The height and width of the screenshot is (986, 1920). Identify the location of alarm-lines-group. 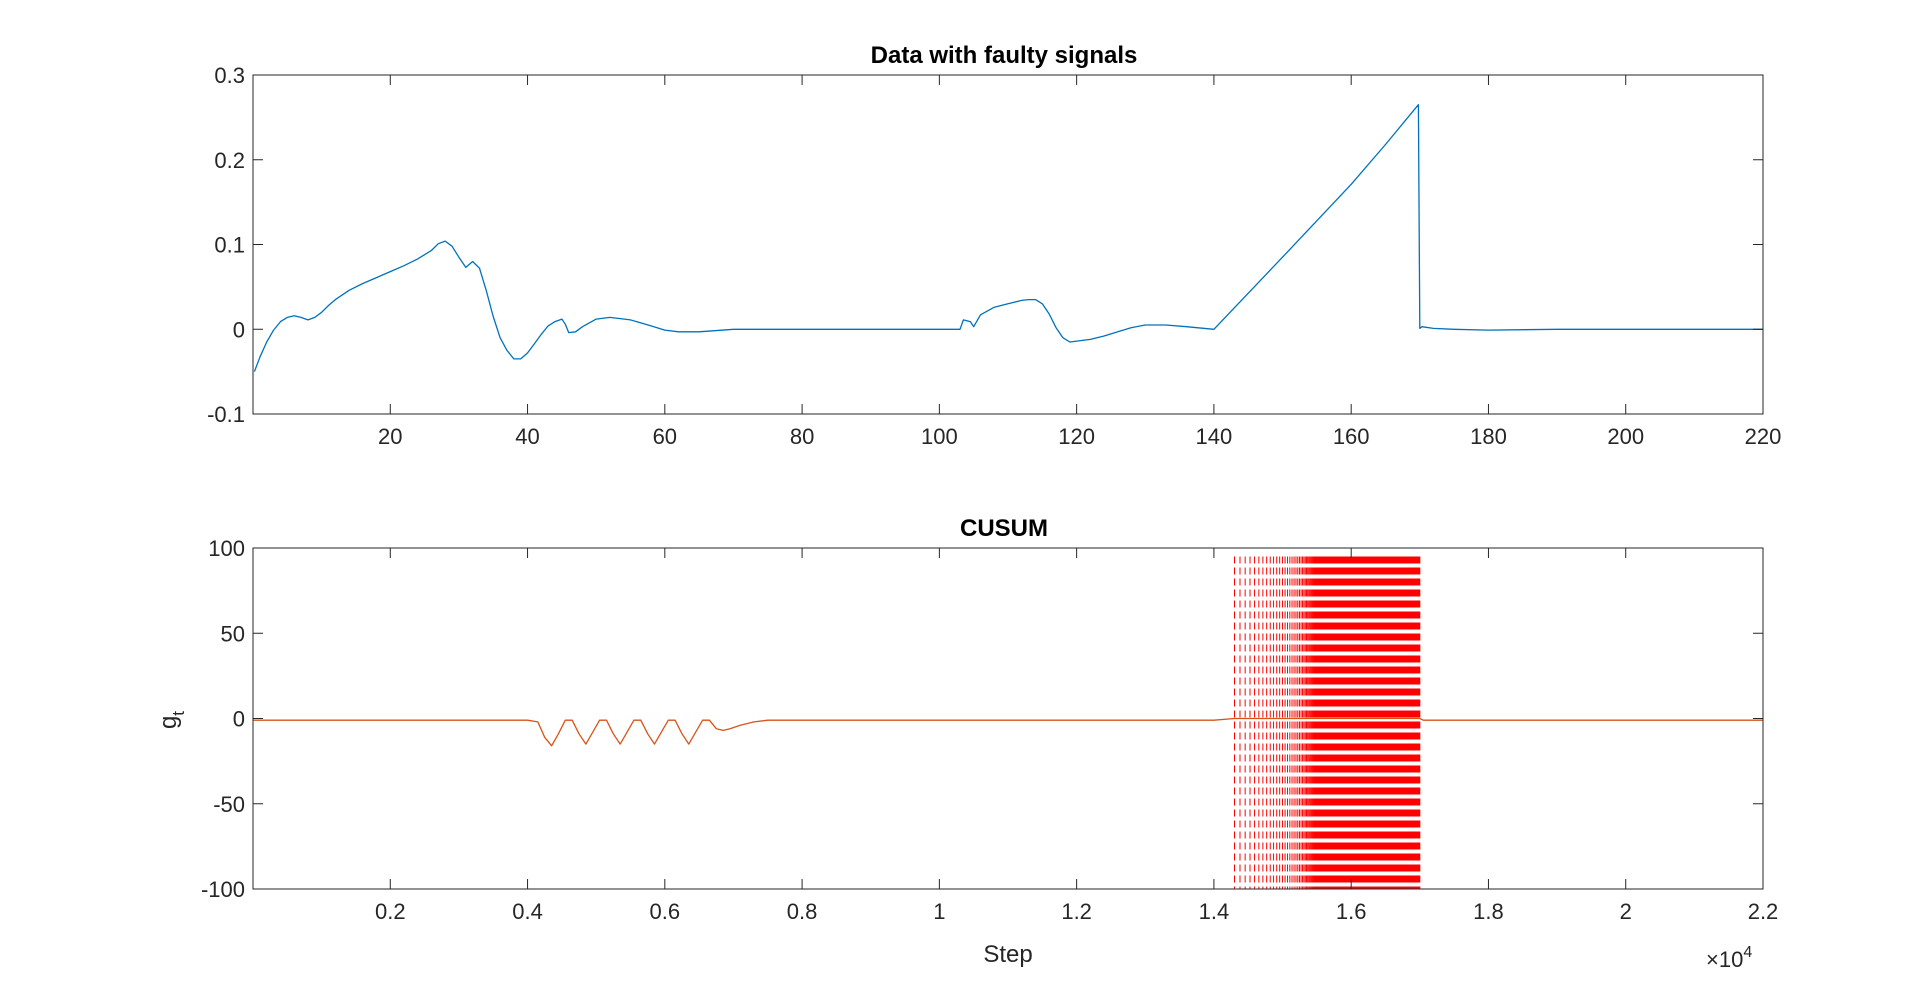
(1327, 722).